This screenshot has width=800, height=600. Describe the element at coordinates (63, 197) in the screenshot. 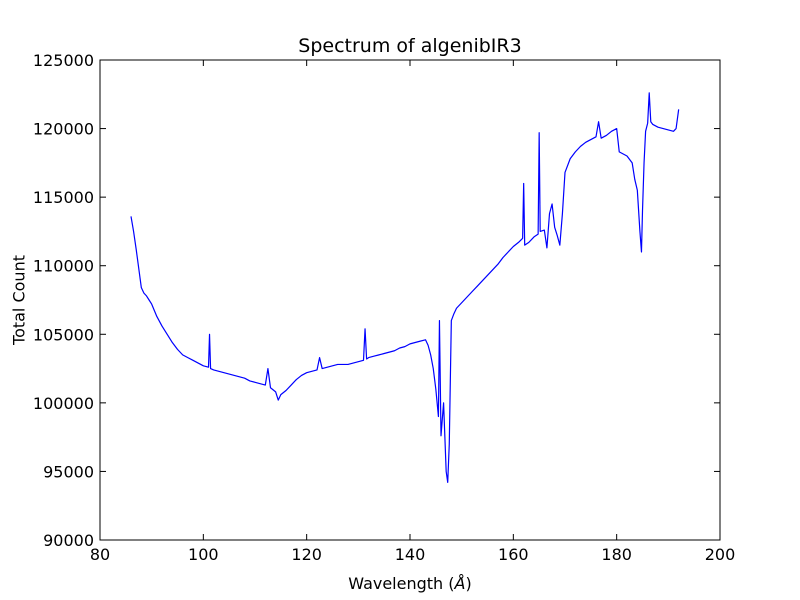

I see `y-tick-label: 115000` at that location.